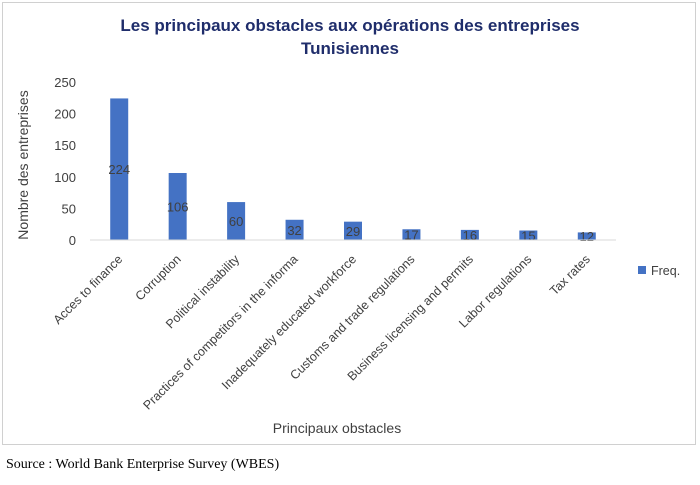 The image size is (700, 485). Describe the element at coordinates (65, 145) in the screenshot. I see `y-tick-label: 150` at that location.